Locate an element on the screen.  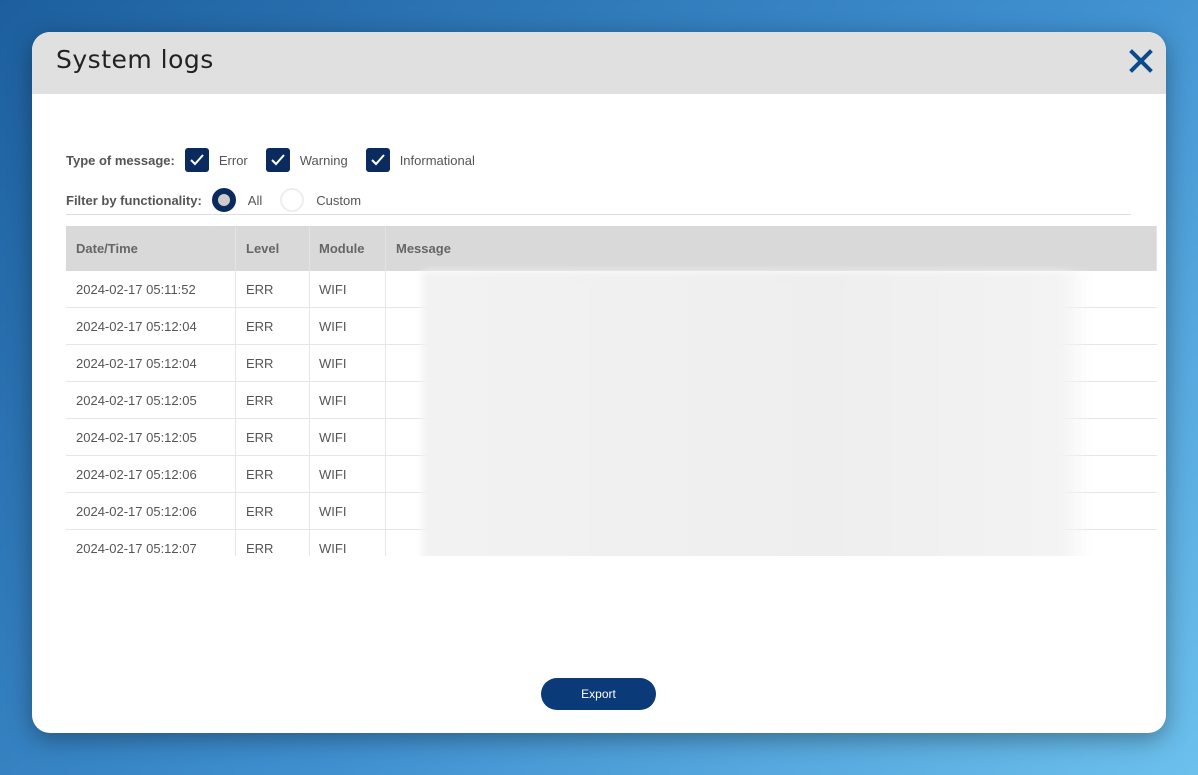
all-radio is located at coordinates (223, 200).